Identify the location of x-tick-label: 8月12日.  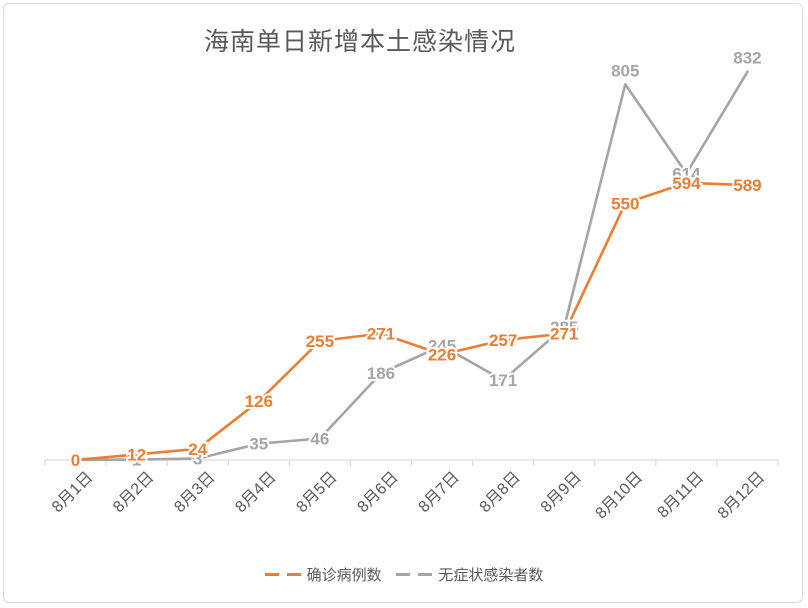
(742, 496).